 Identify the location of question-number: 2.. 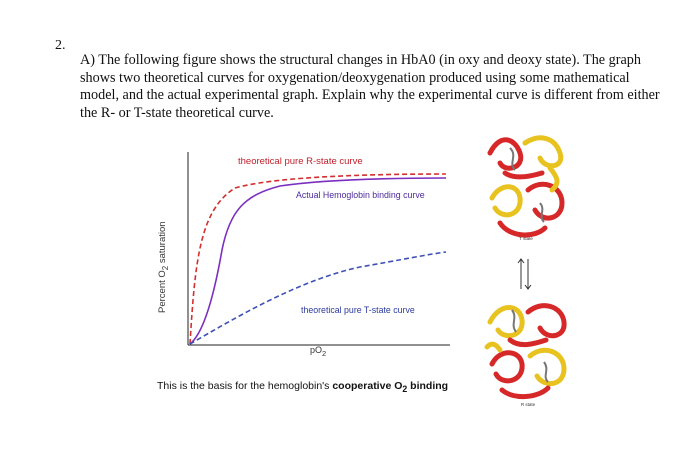
(60, 45).